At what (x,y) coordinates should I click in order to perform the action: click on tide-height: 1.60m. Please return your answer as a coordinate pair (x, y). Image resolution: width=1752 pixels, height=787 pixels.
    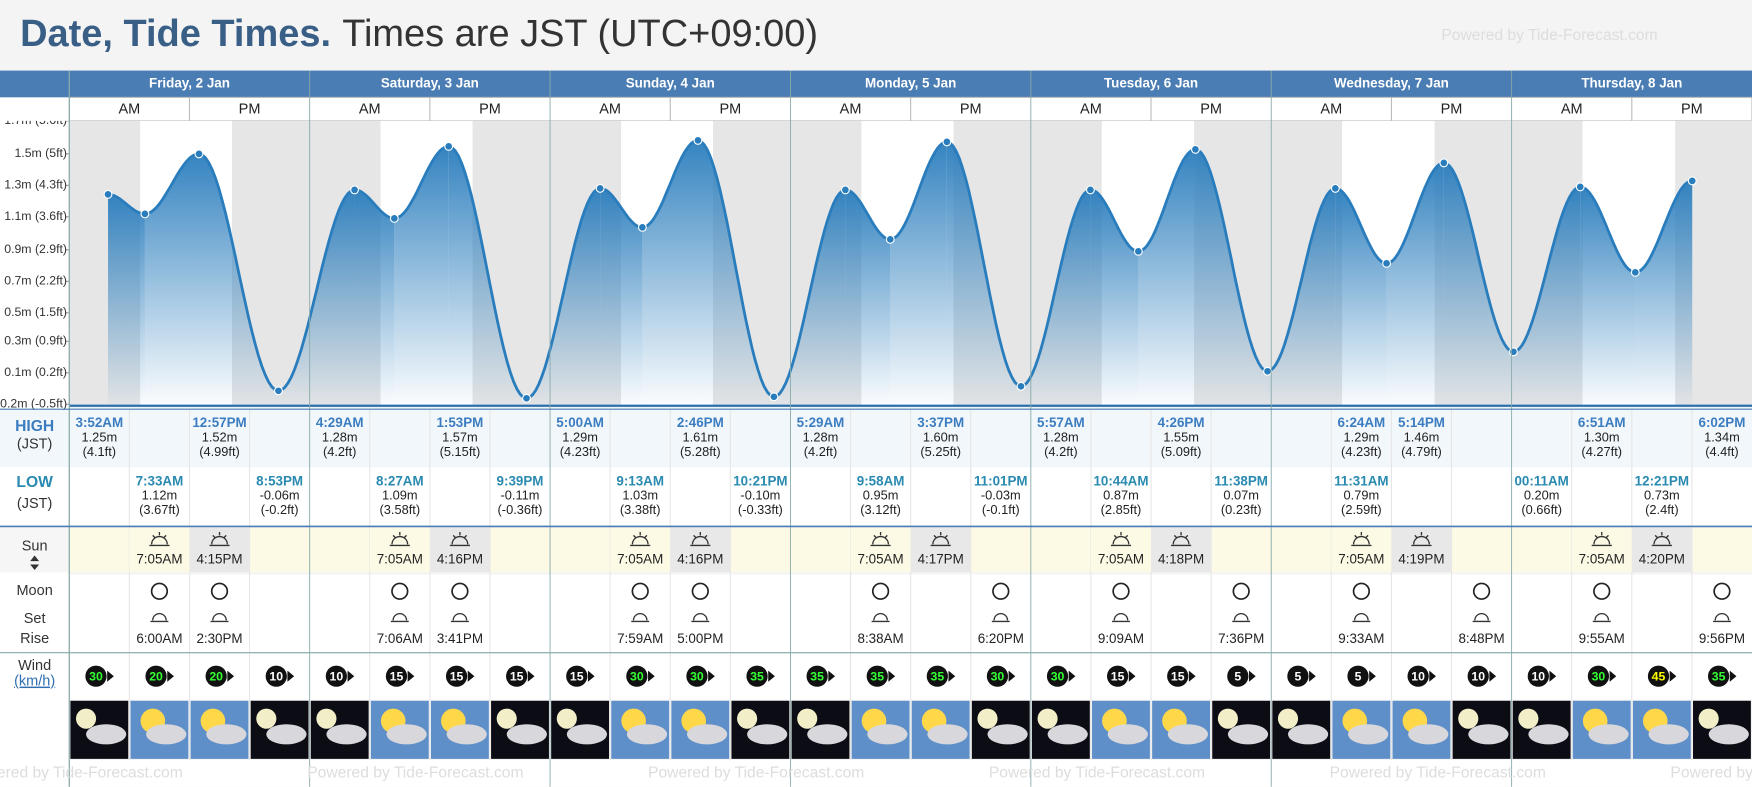
    Looking at the image, I should click on (941, 437).